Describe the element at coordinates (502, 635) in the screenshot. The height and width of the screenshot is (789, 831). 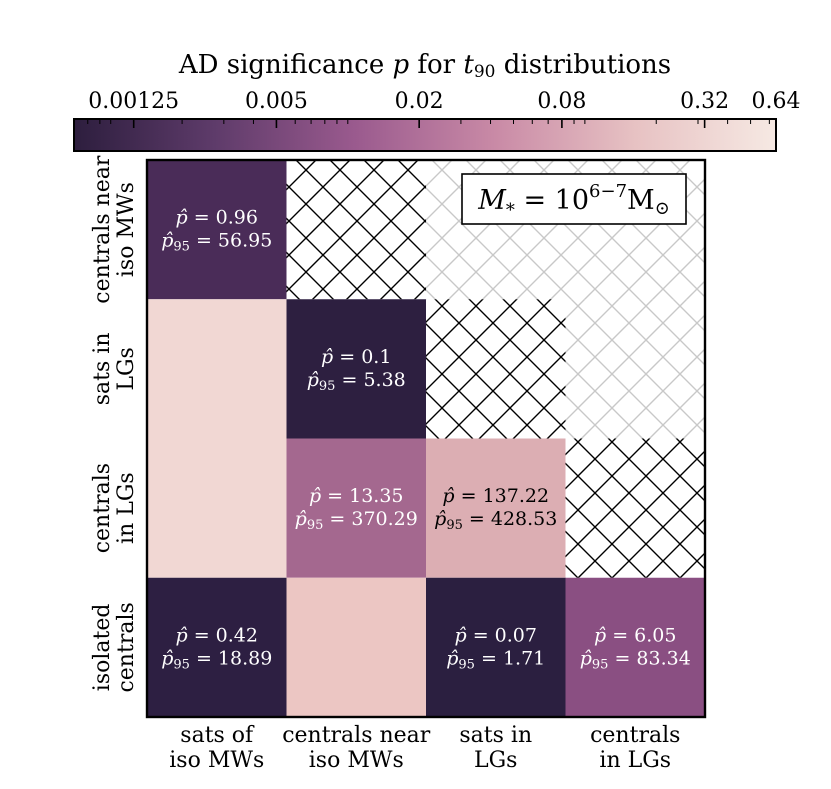
I see `cell-p-hat-value: = 0.07` at that location.